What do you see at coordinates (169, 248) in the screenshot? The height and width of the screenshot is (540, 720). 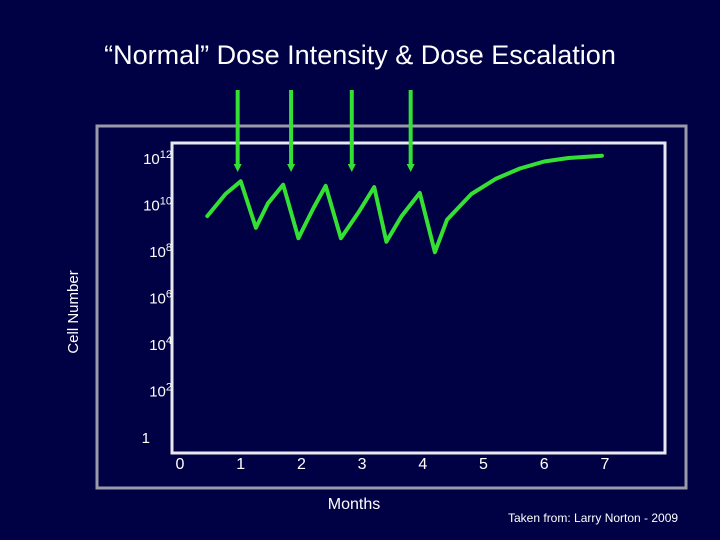 I see `y-tick-exponent: 8` at bounding box center [169, 248].